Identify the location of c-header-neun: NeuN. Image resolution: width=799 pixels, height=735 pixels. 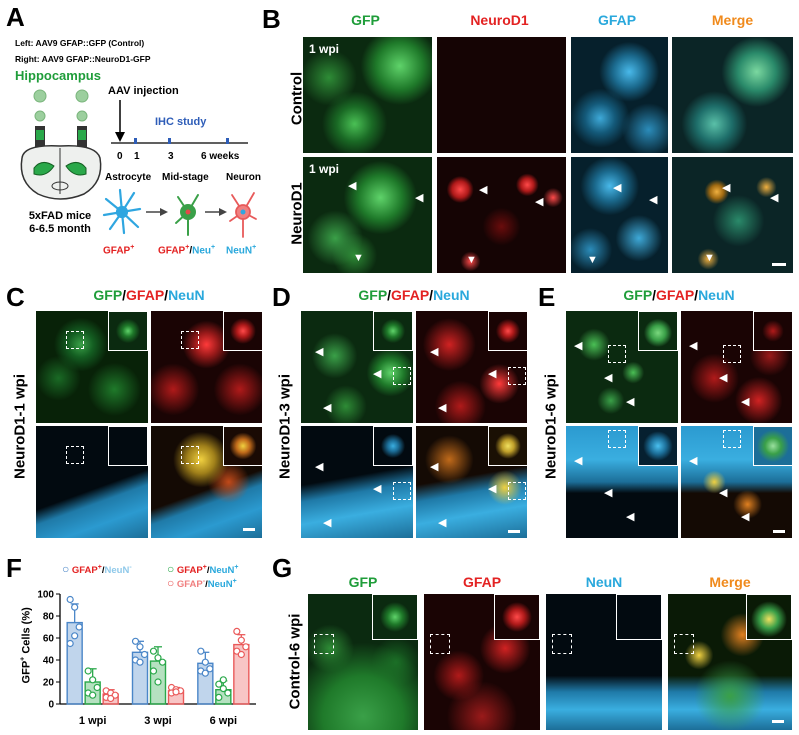
(186, 295).